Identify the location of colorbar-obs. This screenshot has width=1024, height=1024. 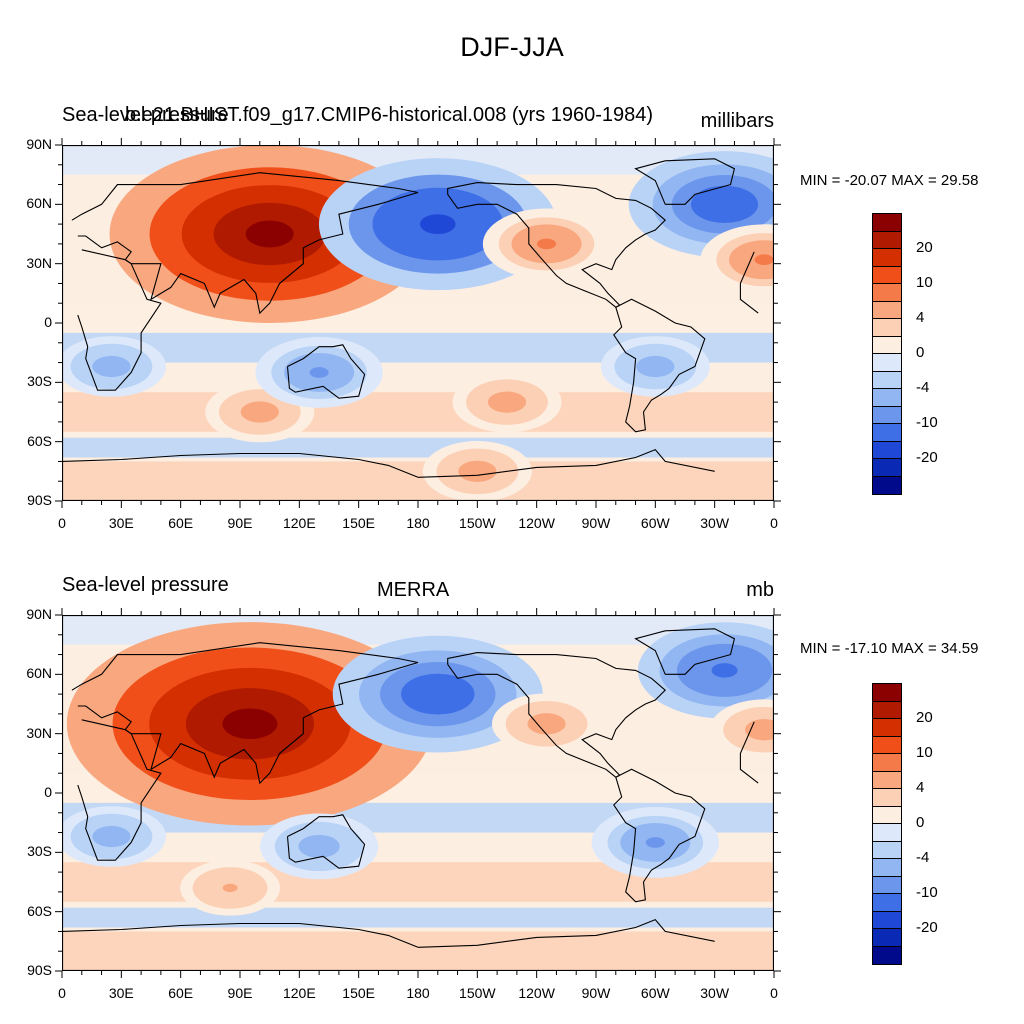
(887, 824).